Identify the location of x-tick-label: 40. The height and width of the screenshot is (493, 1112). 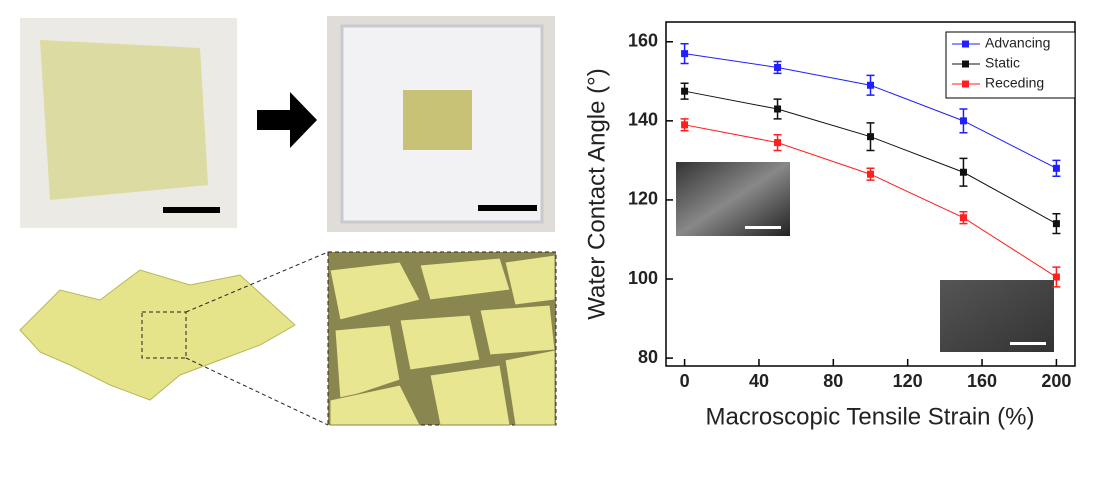
(759, 381).